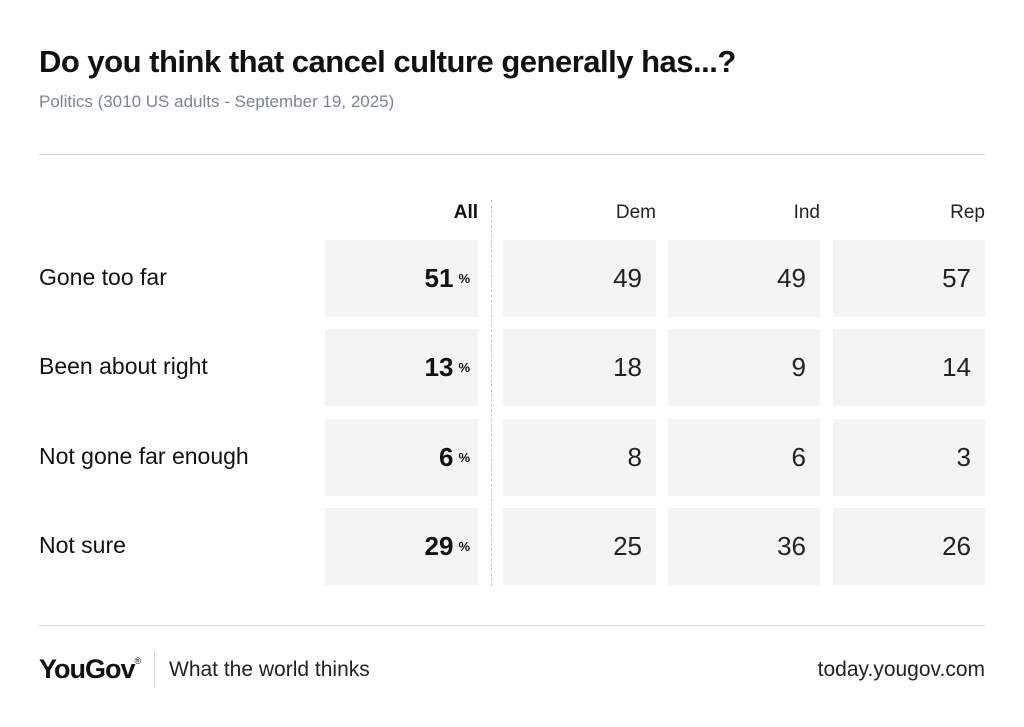 The height and width of the screenshot is (727, 1024). Describe the element at coordinates (791, 546) in the screenshot. I see `cell-value: 36` at that location.